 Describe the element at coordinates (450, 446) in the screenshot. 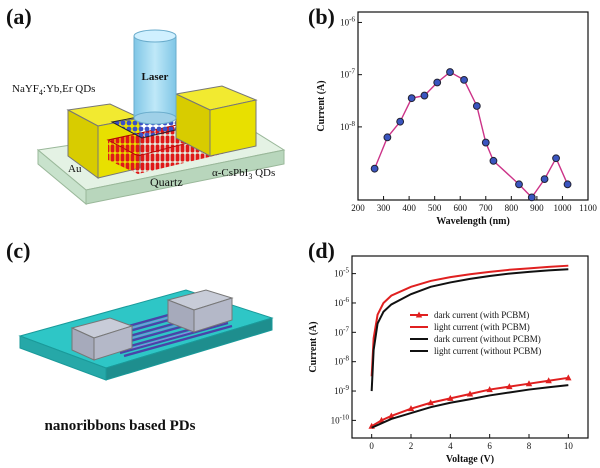

I see `x-tick-label-d: 4` at that location.